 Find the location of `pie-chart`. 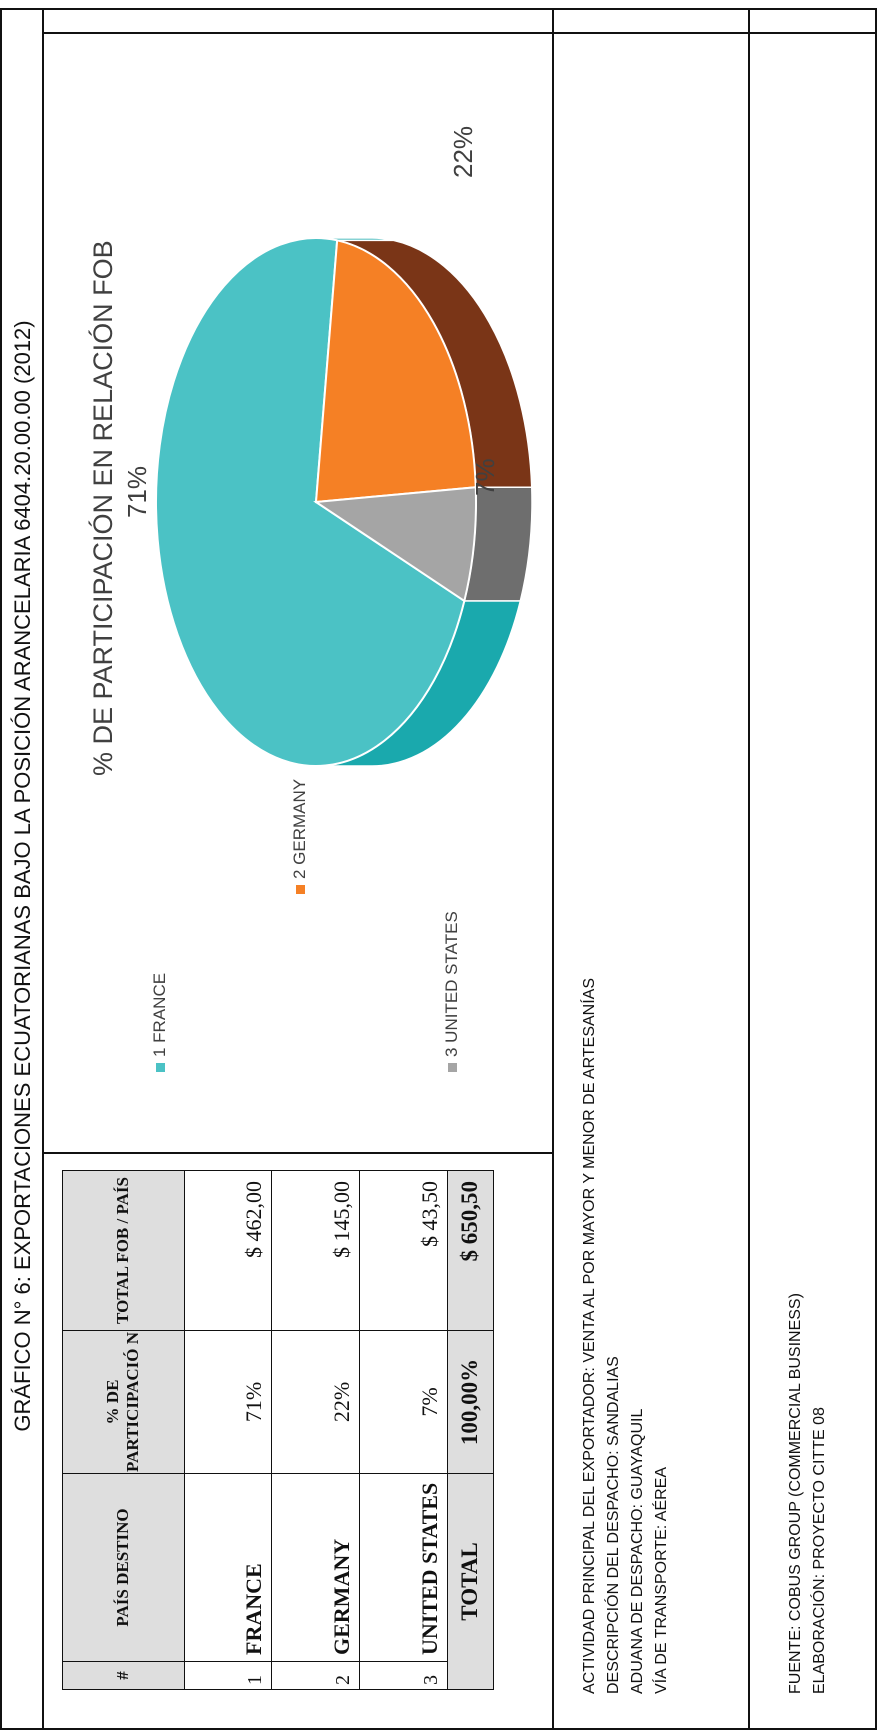

pie-chart is located at coordinates (344, 502).